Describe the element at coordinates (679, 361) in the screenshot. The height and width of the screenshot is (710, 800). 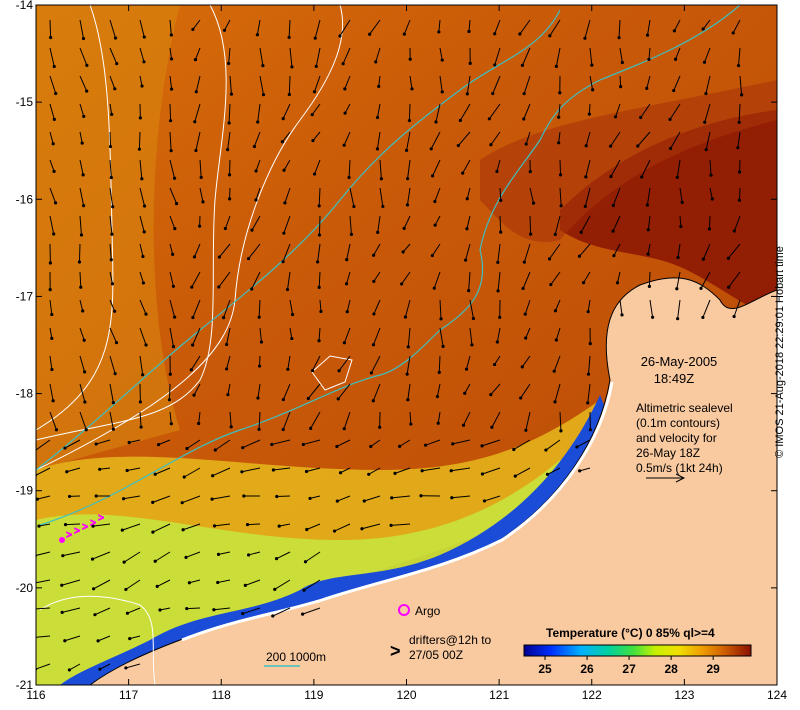
I see `map-date: 26-May-2005` at that location.